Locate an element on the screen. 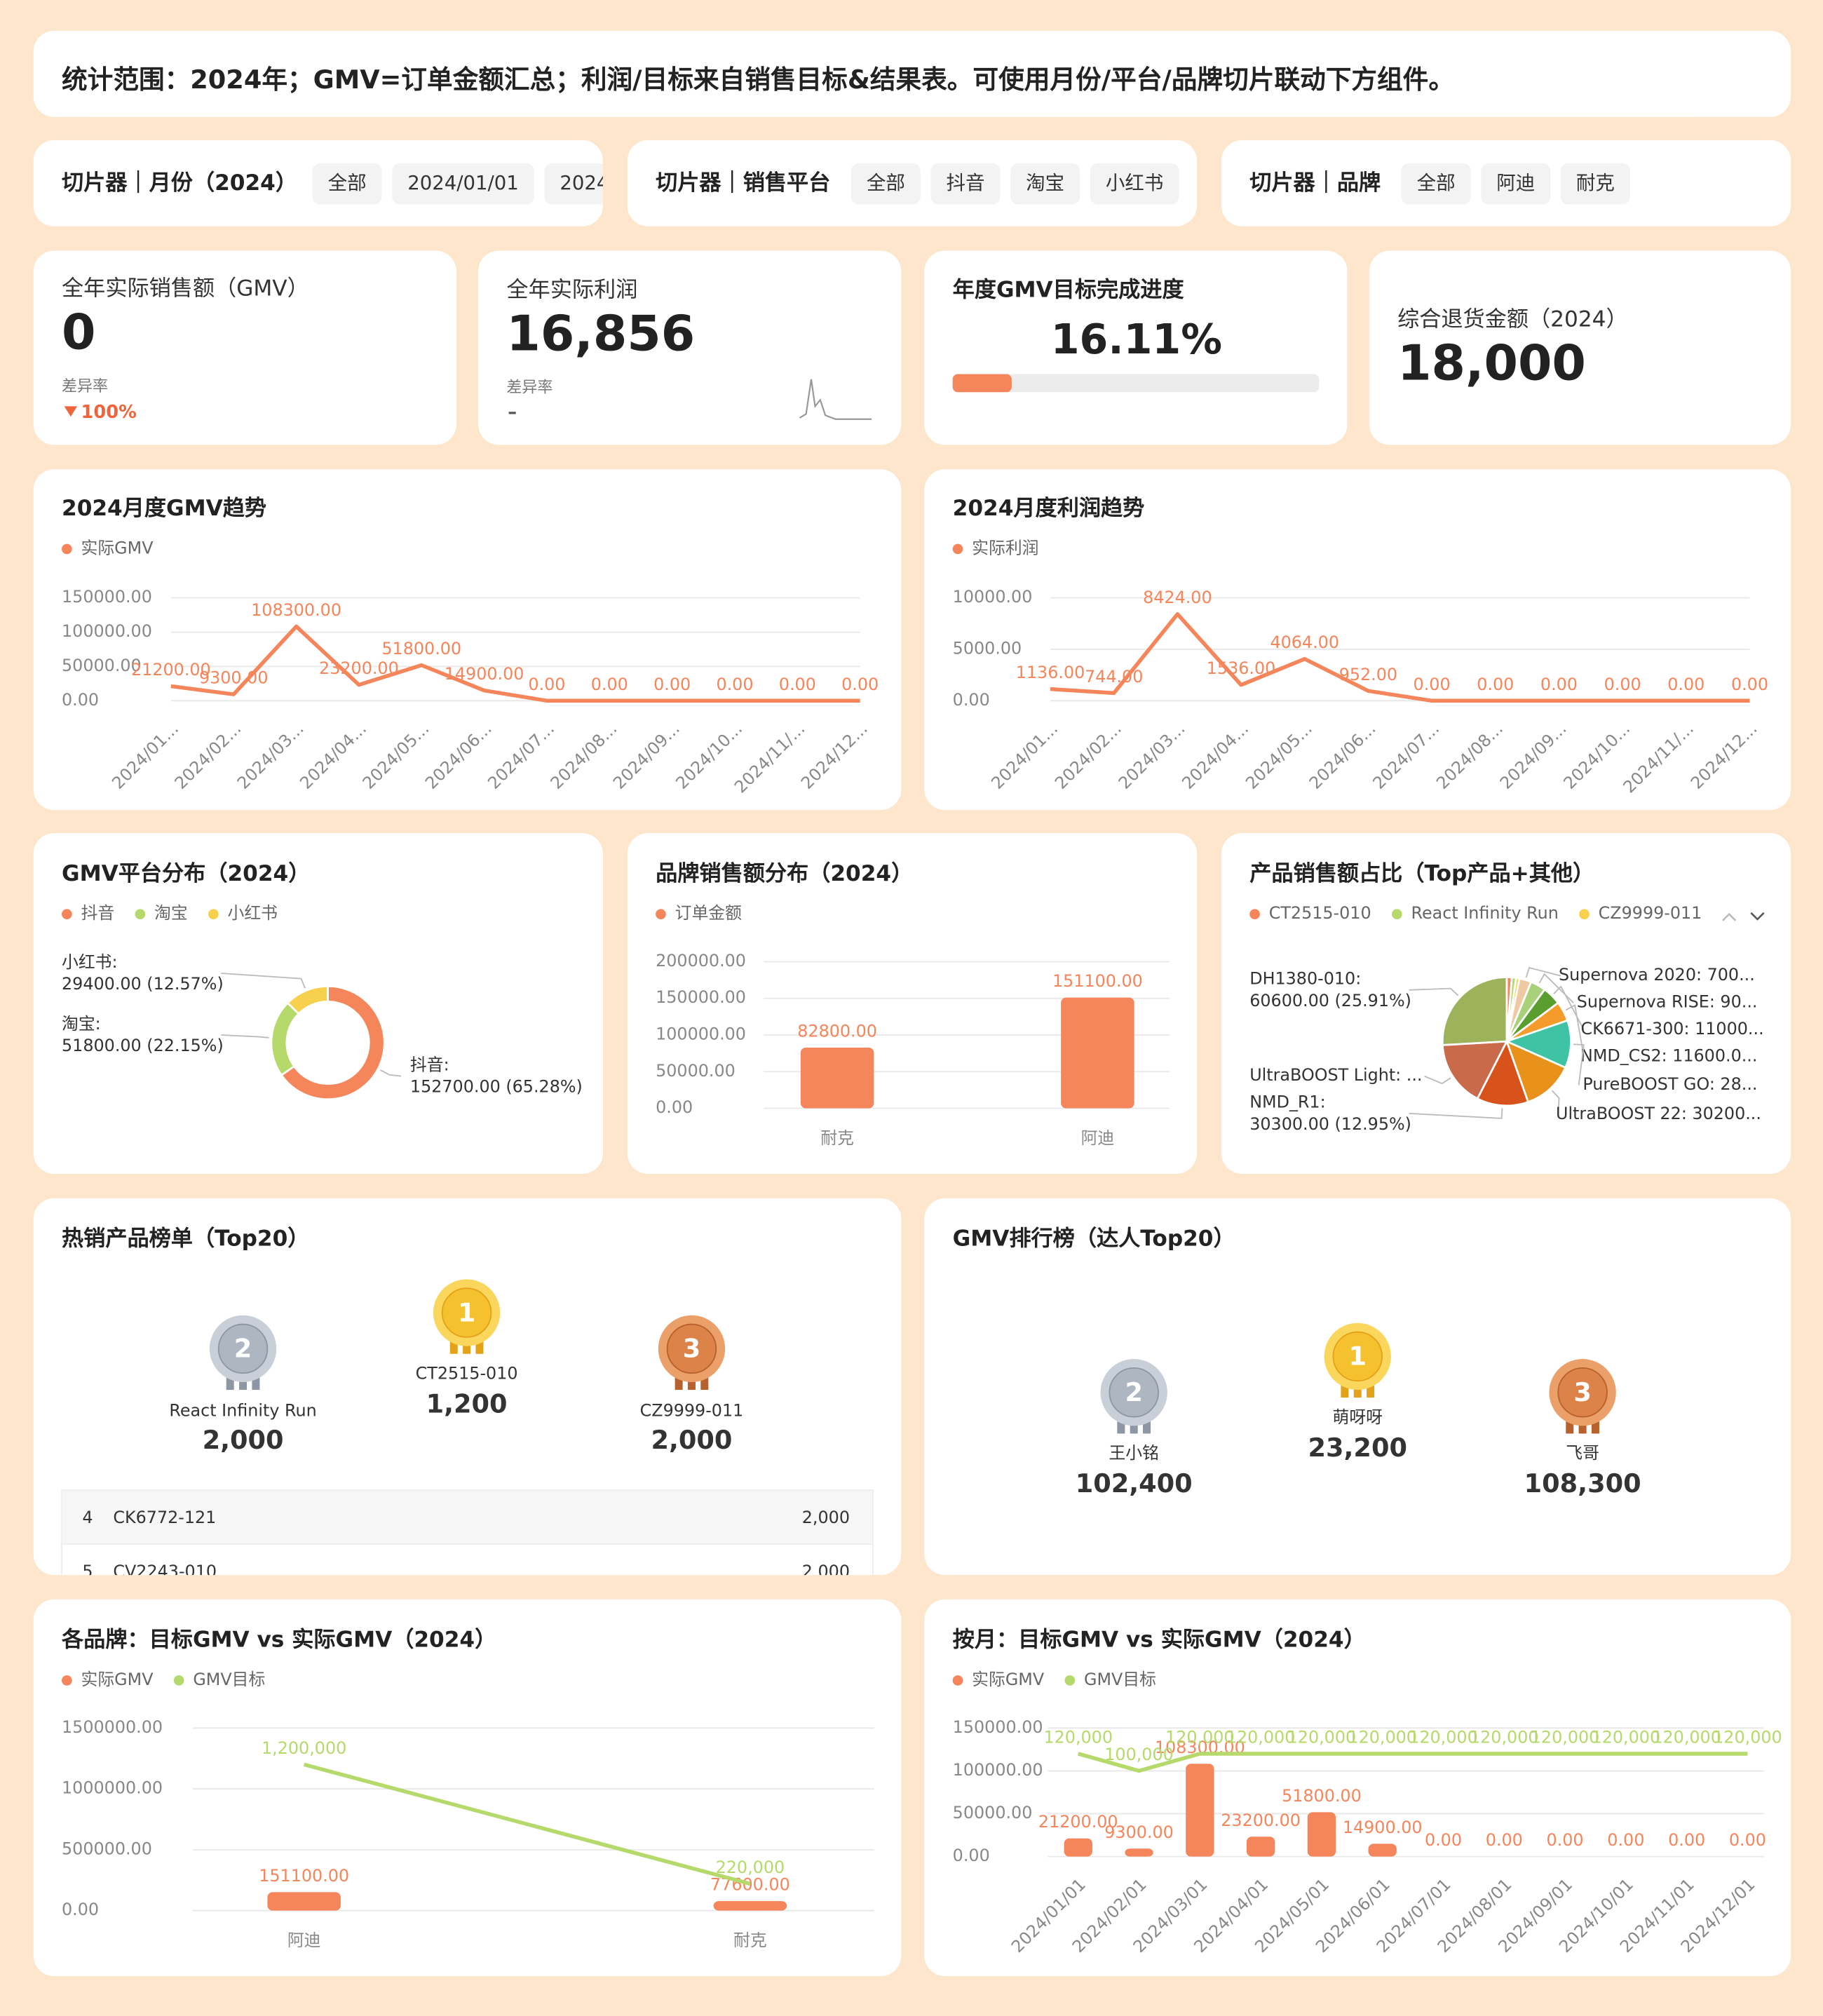 This screenshot has height=2016, width=1823. ranking: 2 王小铭 102,400 1 萌呀呀 23,200 3 飞哥 108,300 is located at coordinates (1358, 1410).